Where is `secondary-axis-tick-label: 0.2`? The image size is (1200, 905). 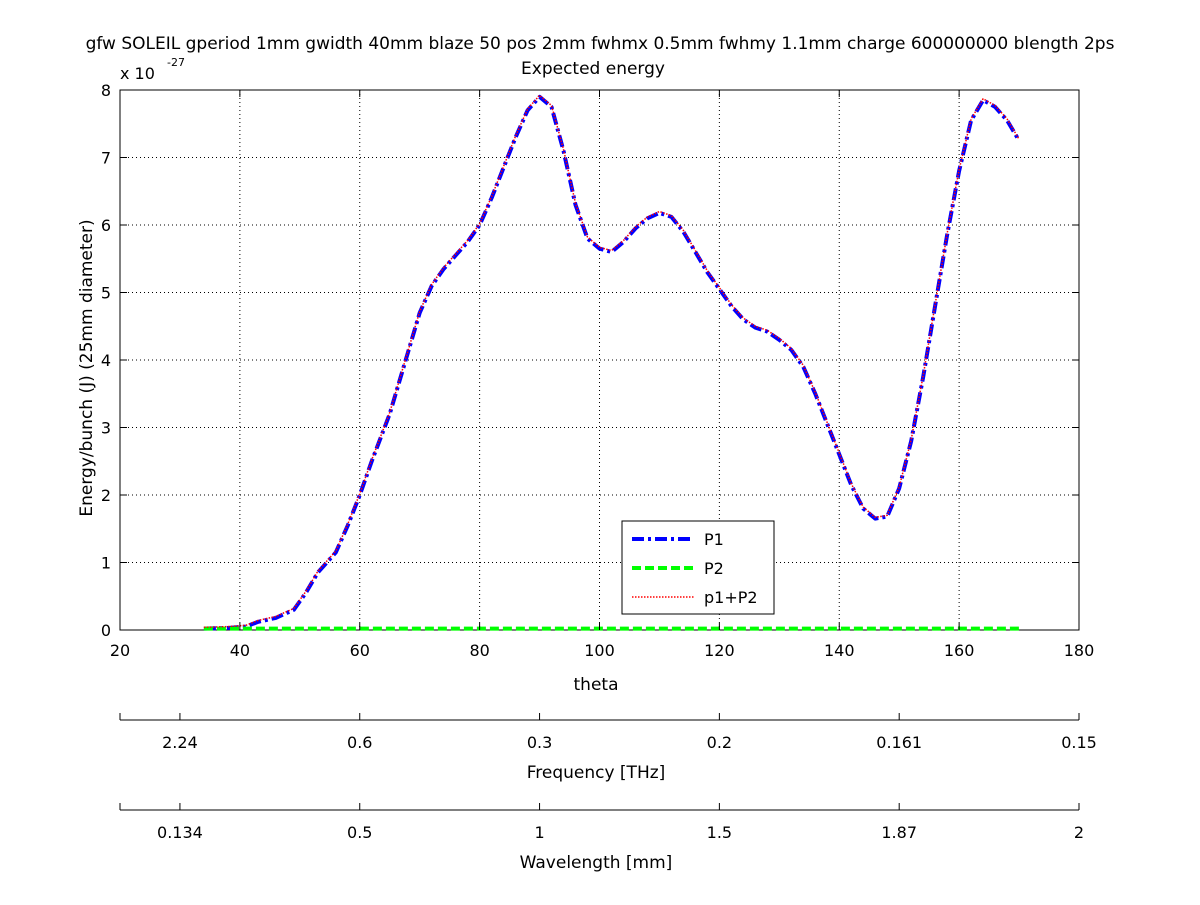 secondary-axis-tick-label: 0.2 is located at coordinates (719, 742).